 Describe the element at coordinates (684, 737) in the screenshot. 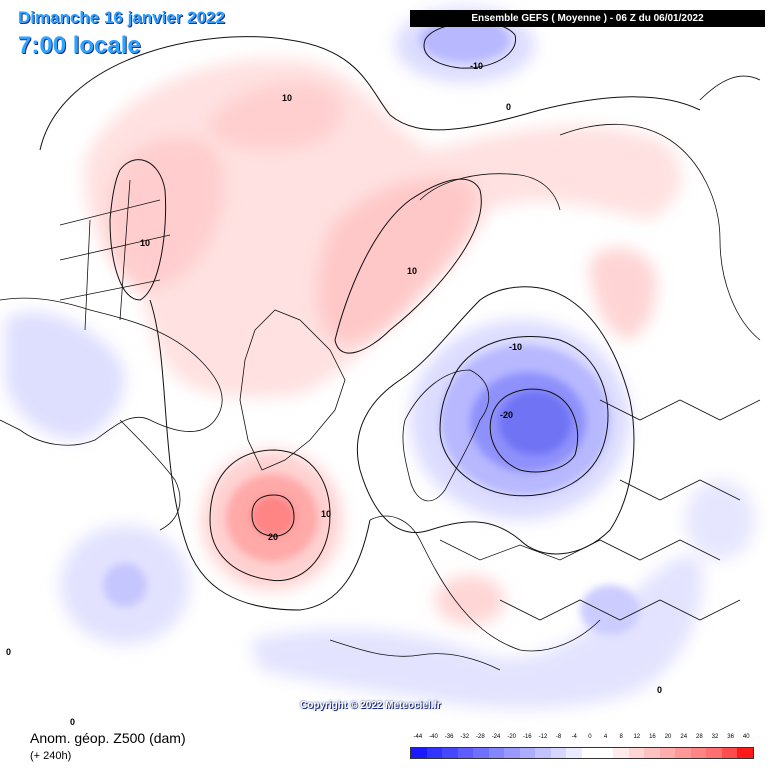

I see `scale-tick-label: 24` at that location.